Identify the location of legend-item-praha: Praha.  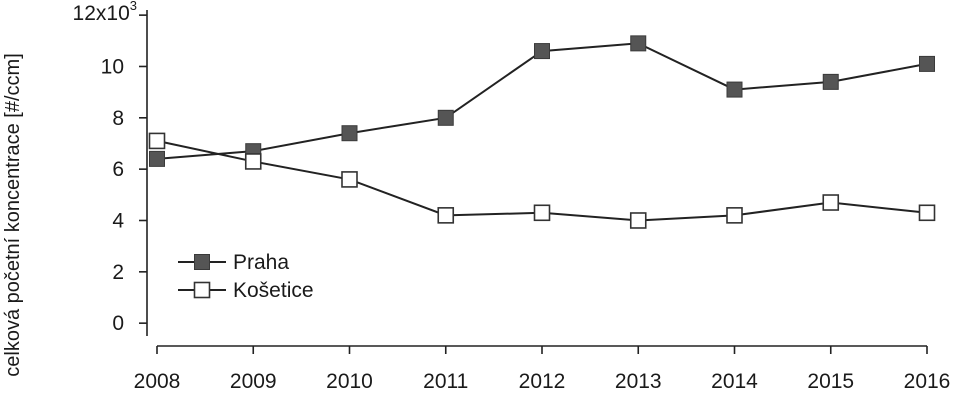
(233, 262).